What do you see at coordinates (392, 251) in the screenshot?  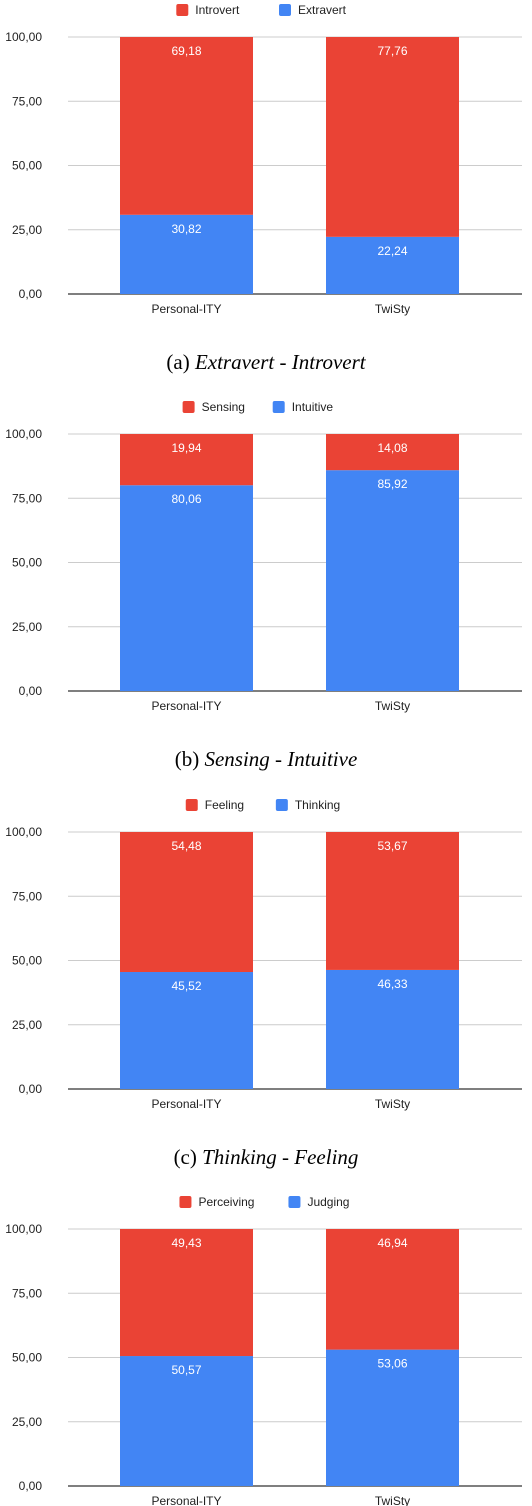 I see `data-label: 22,24` at bounding box center [392, 251].